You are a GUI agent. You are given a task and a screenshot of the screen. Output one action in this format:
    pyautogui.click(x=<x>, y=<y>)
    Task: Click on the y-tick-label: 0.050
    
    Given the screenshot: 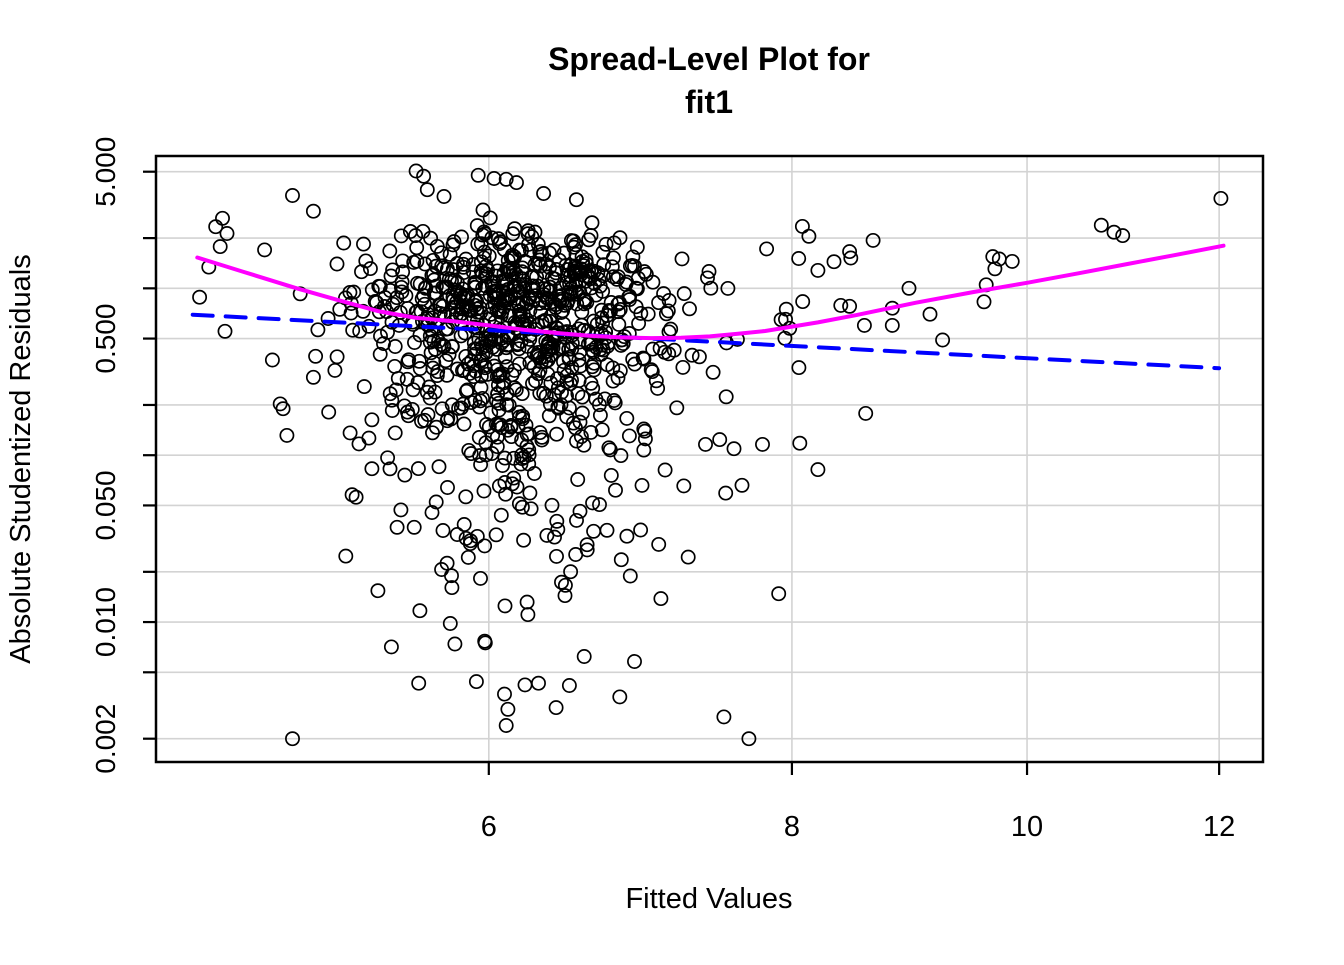 What is the action you would take?
    pyautogui.click(x=105, y=505)
    